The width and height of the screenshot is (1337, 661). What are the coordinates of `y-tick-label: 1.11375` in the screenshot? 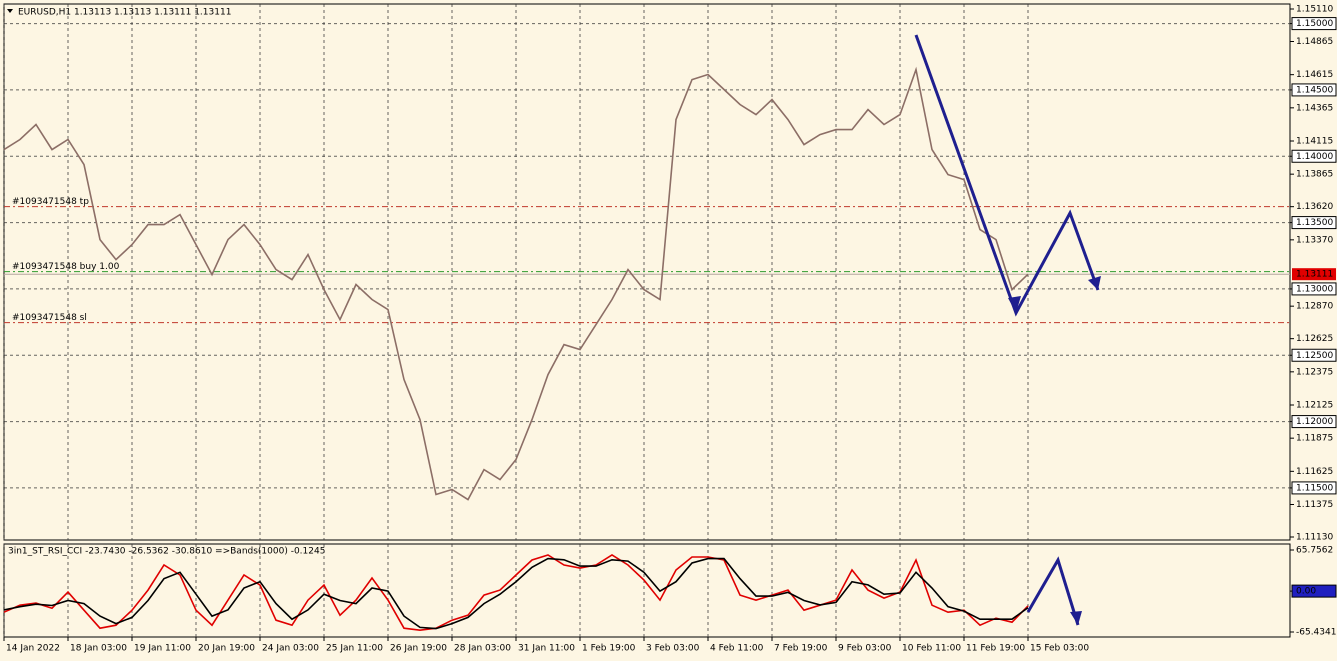 It's located at (1314, 505).